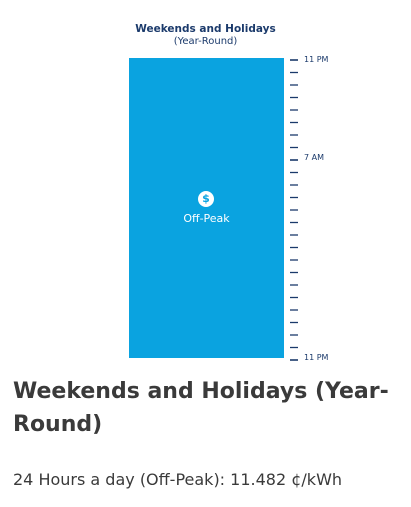 The image size is (411, 507). What do you see at coordinates (206, 218) in the screenshot?
I see `off-peak-label: Off-Peak` at bounding box center [206, 218].